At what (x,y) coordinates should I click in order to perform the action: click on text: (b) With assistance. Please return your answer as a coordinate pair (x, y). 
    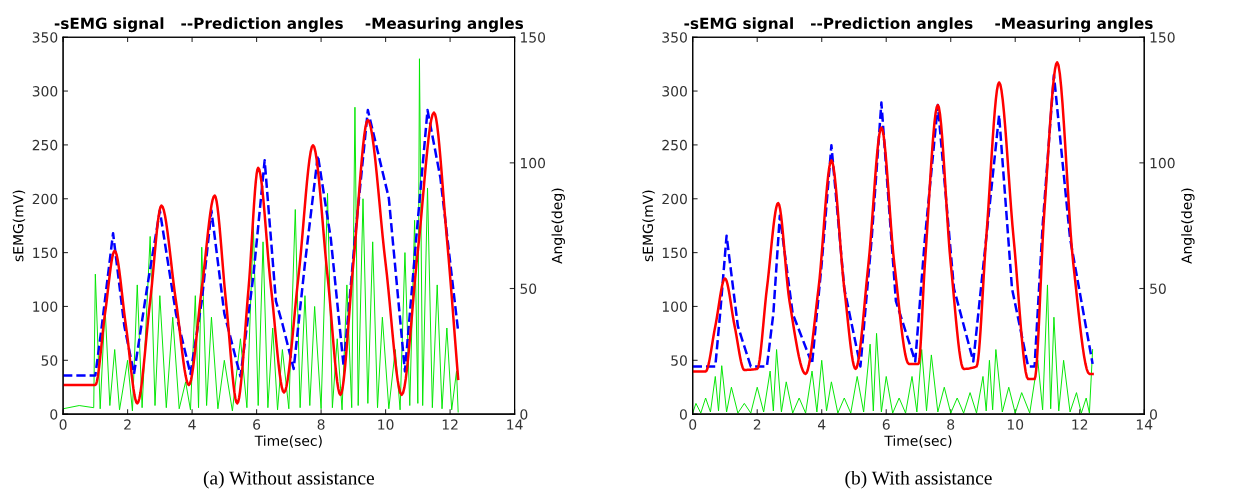
    Looking at the image, I should click on (918, 479).